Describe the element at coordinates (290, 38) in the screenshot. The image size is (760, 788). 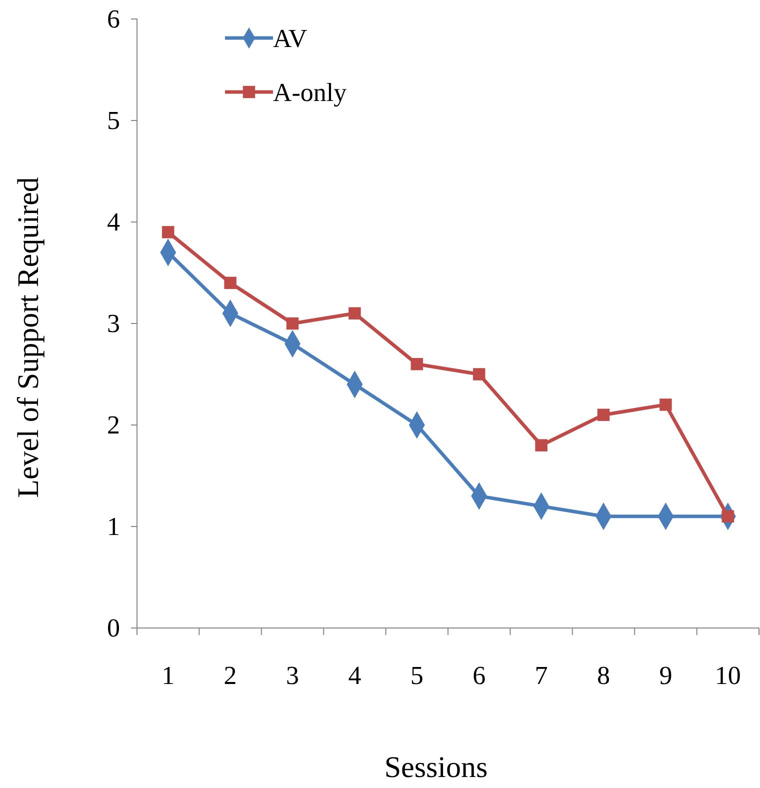
I see `legend-label: AV` at that location.